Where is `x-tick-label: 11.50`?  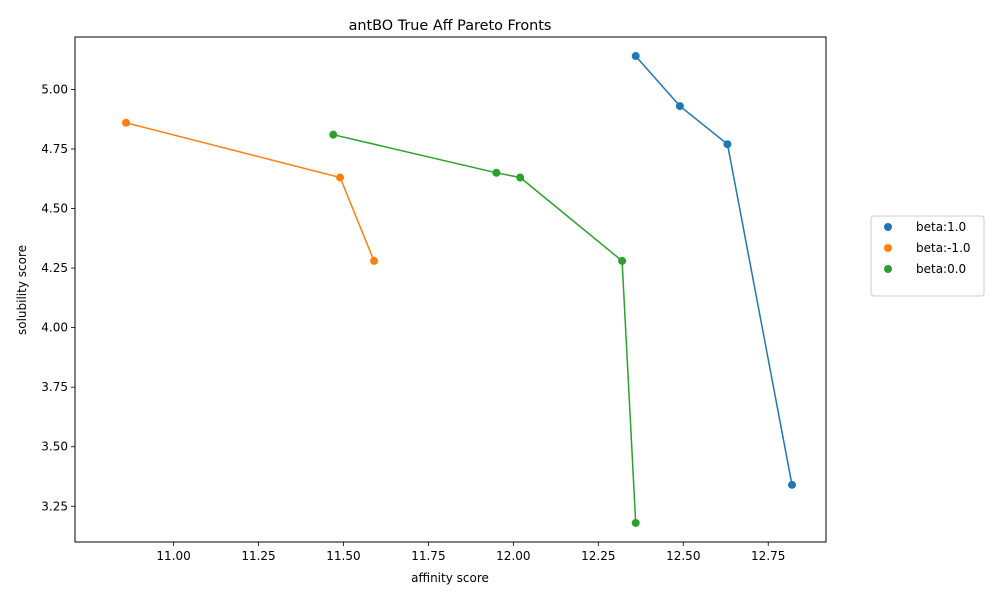
x-tick-label: 11.50 is located at coordinates (343, 556).